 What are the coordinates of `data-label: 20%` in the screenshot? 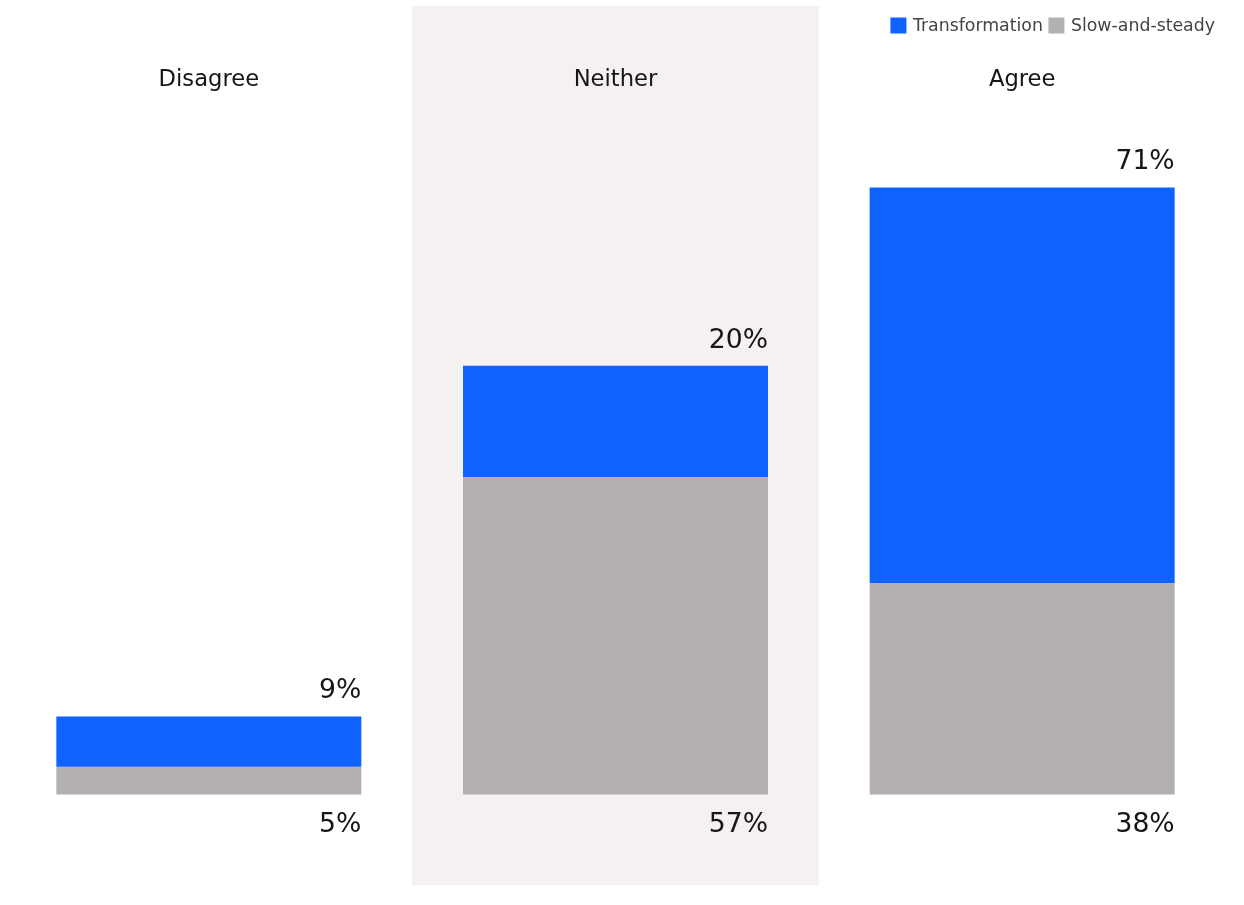 It's located at (738, 338).